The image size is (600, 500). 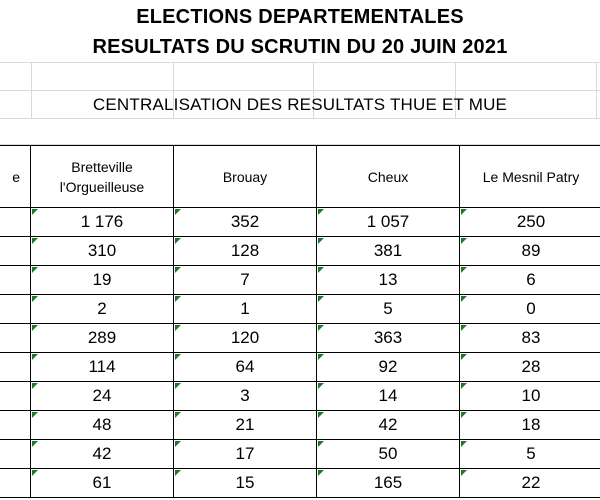 What do you see at coordinates (102, 425) in the screenshot?
I see `table-cell: 48` at bounding box center [102, 425].